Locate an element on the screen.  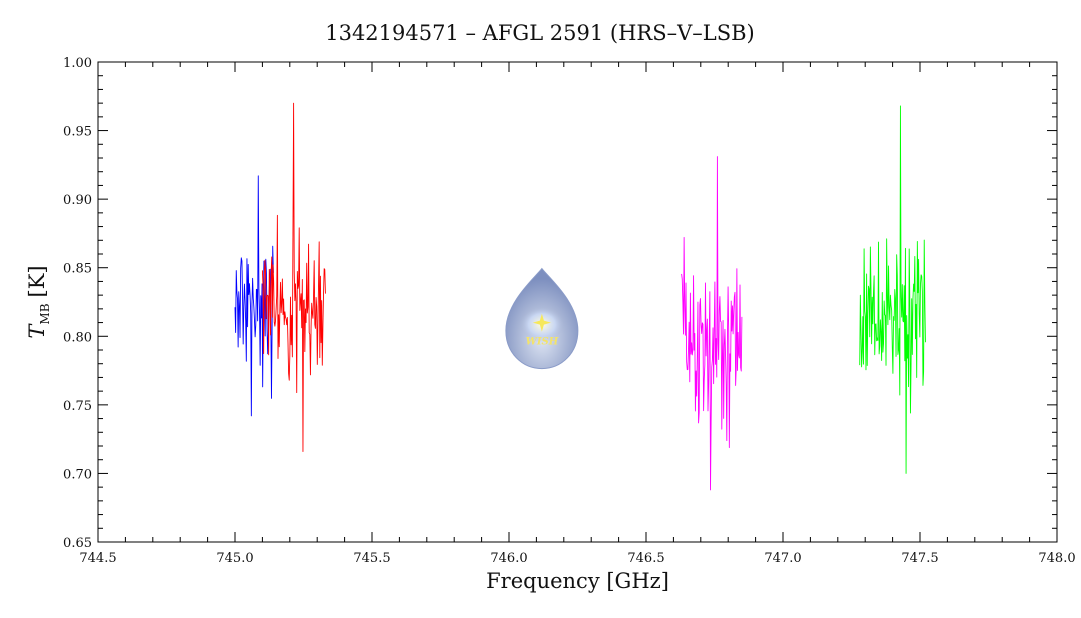
y-tick-label: 0.75 is located at coordinates (77, 406).